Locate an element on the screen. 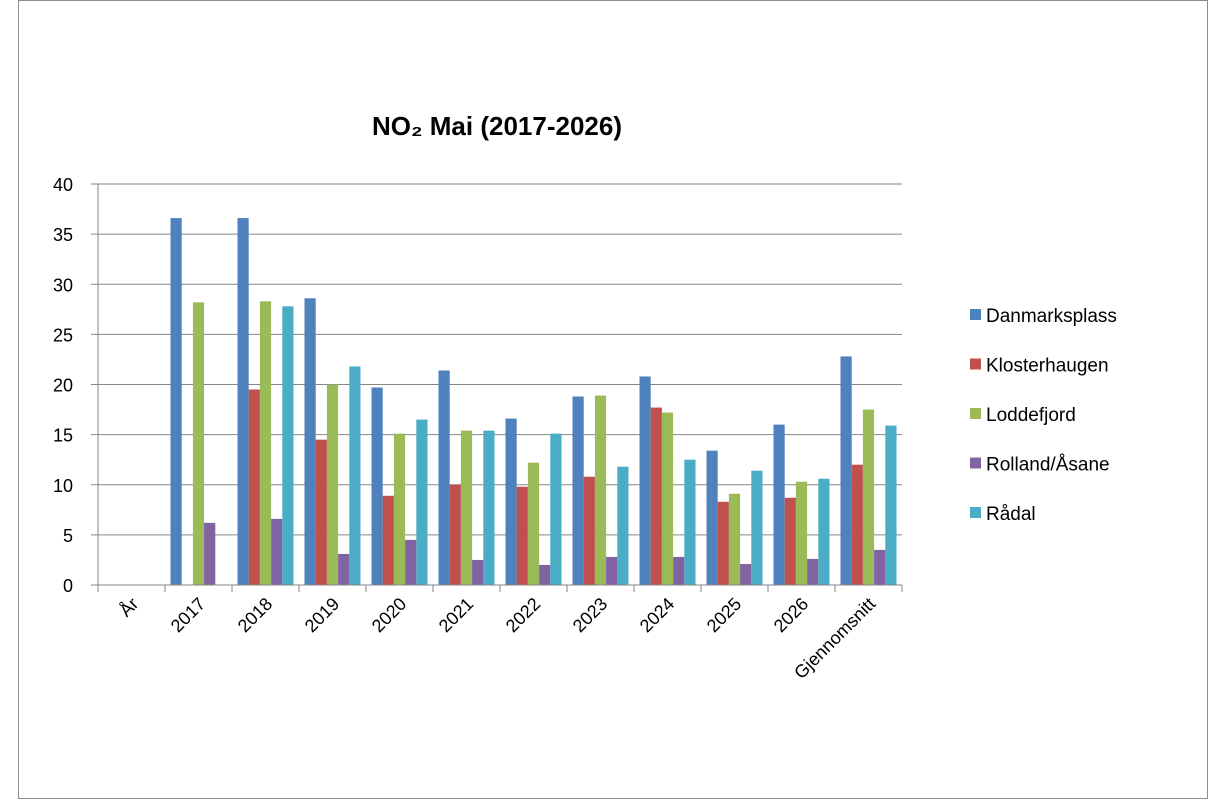  bar-danmarksplass-2024 is located at coordinates (645, 480).